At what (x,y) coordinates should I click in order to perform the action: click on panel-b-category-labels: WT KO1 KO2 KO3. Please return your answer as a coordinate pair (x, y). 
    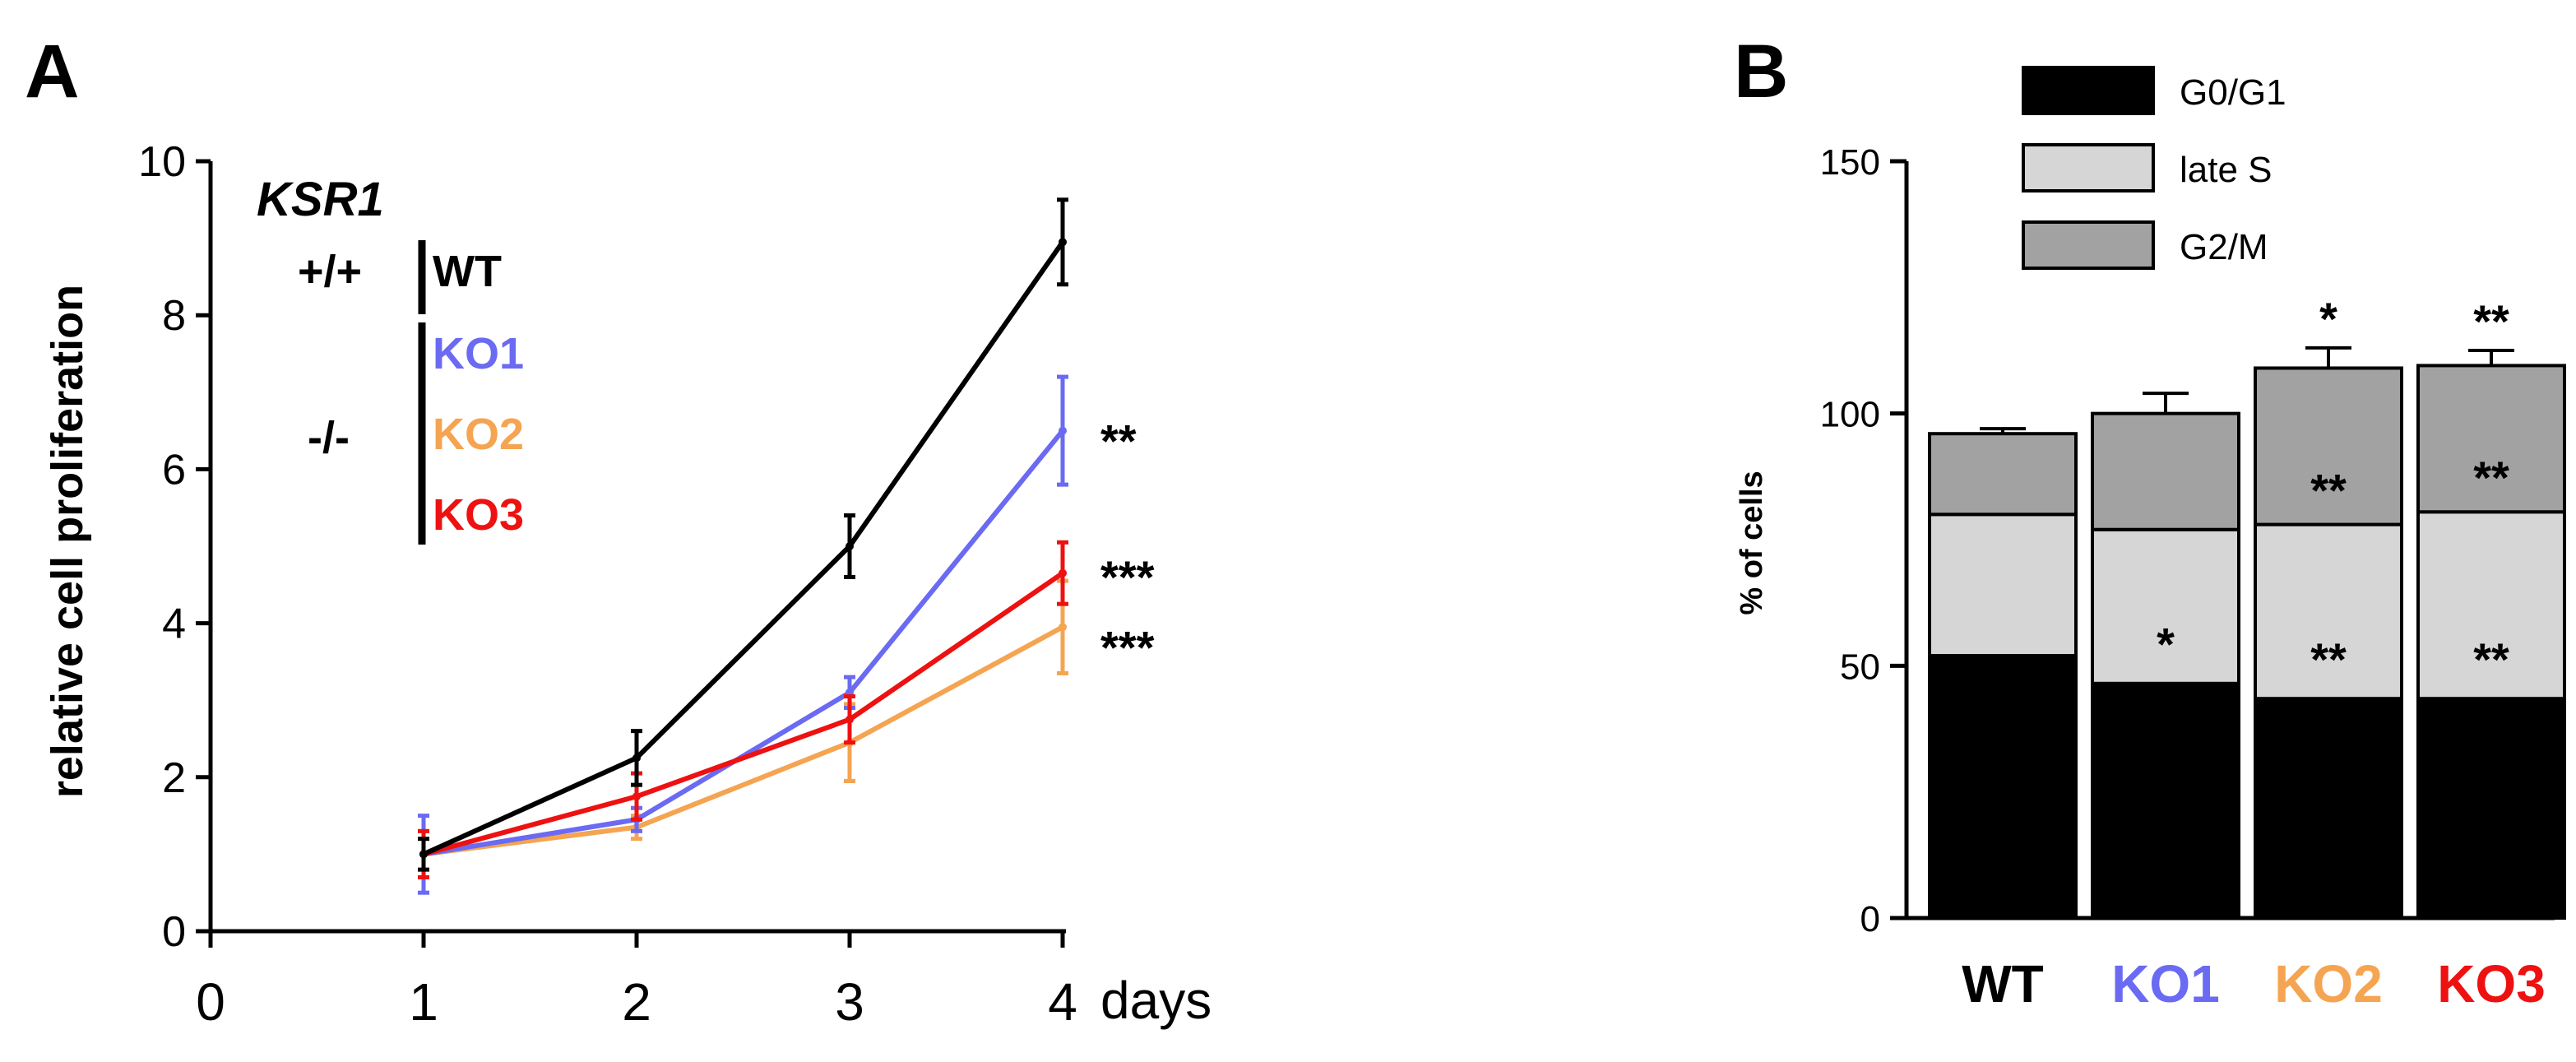
    Looking at the image, I should click on (2254, 983).